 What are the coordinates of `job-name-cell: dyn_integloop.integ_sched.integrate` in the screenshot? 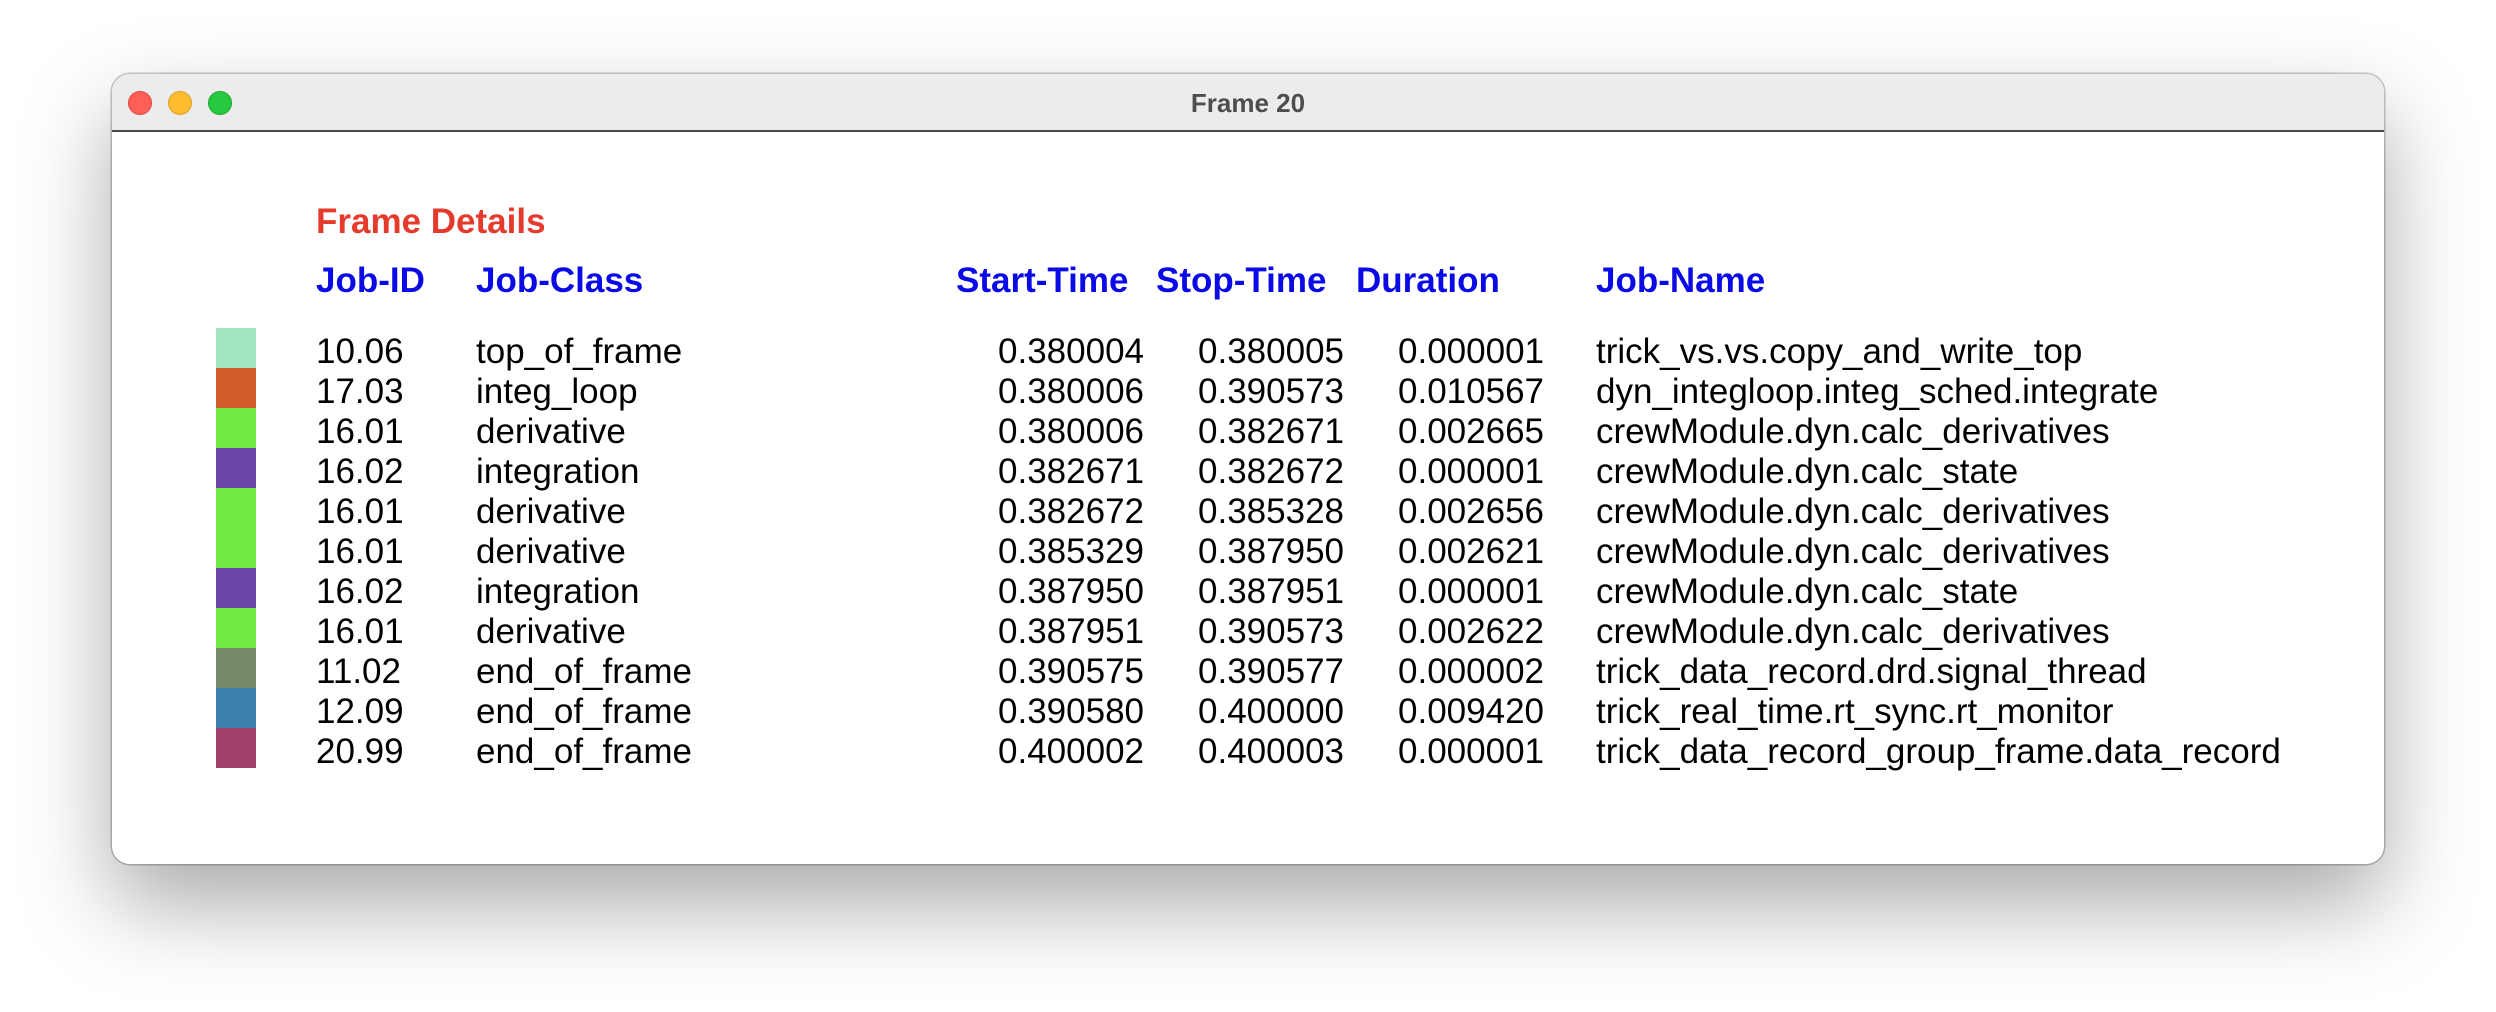 It's located at (1877, 391).